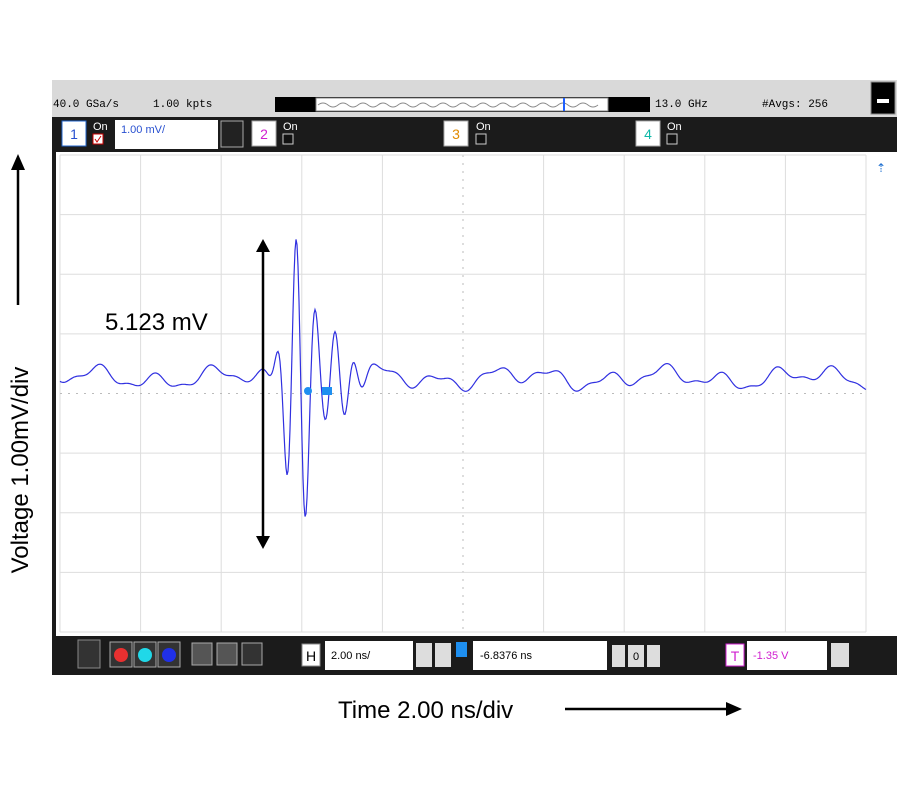  What do you see at coordinates (506, 656) in the screenshot?
I see `delay: -6.8376 ns` at bounding box center [506, 656].